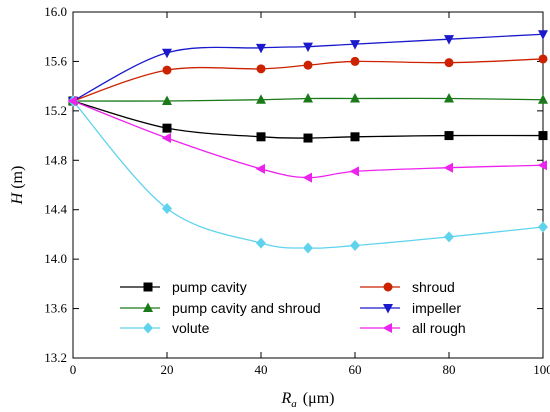 The width and height of the screenshot is (550, 412). What do you see at coordinates (167, 369) in the screenshot?
I see `x-tick-label: 20` at bounding box center [167, 369].